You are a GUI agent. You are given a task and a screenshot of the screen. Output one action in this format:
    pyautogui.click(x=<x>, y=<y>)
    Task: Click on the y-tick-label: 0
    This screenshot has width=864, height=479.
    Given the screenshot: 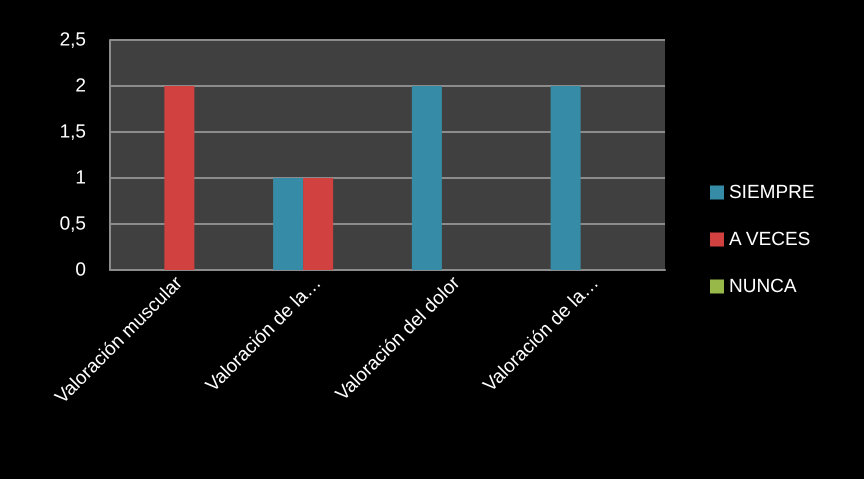 What is the action you would take?
    pyautogui.click(x=80, y=270)
    